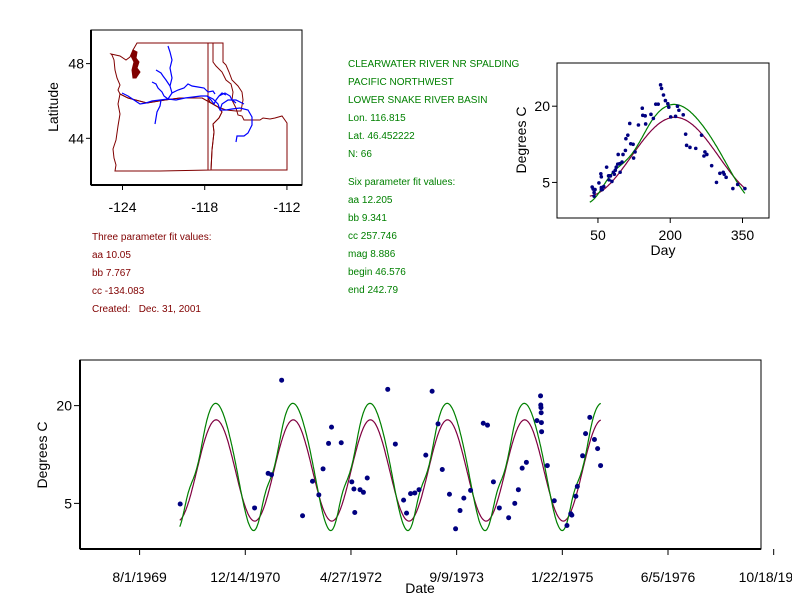 The height and width of the screenshot is (611, 792). Describe the element at coordinates (377, 272) in the screenshot. I see `six-param-begin: begin 46.576` at that location.